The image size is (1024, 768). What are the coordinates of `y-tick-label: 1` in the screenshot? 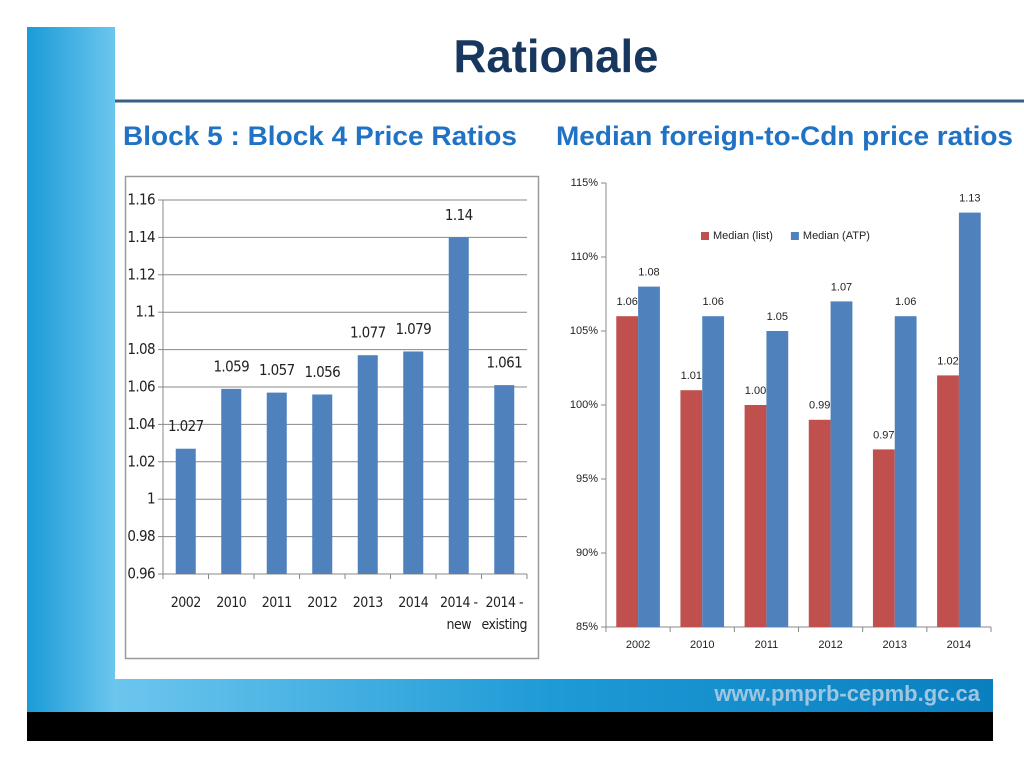 It's located at (151, 499).